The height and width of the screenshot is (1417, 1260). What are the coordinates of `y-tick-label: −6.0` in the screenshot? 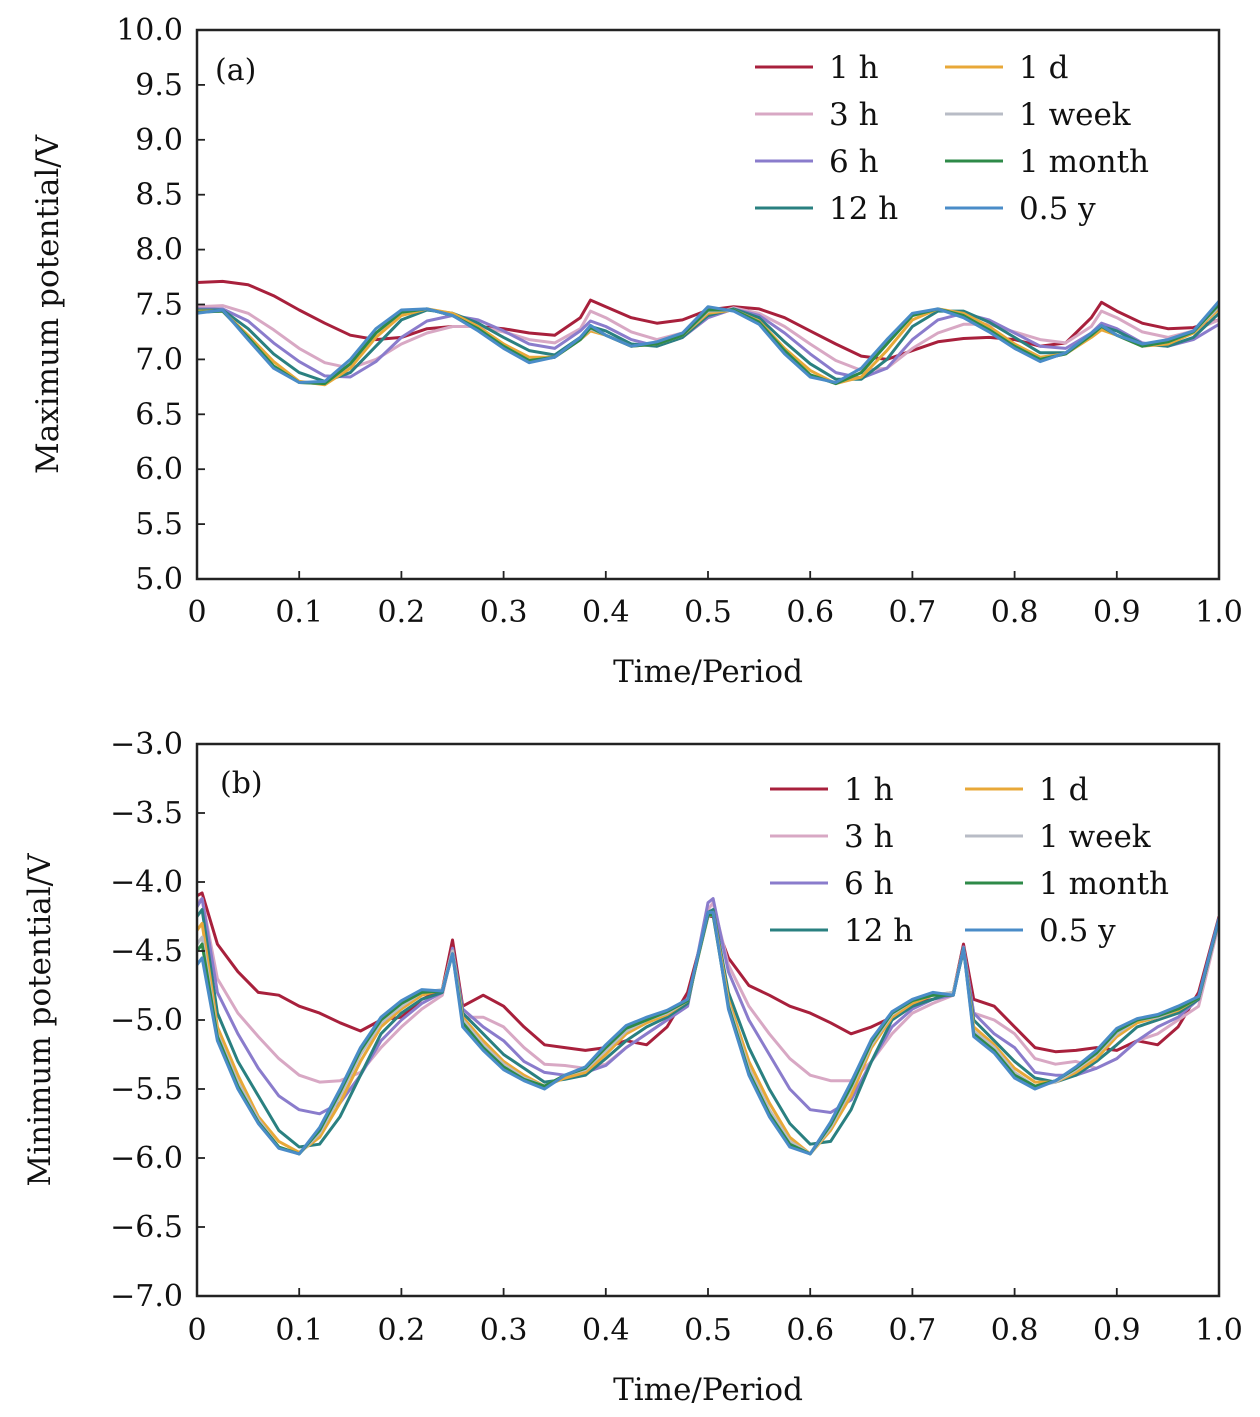 It's located at (146, 1158).